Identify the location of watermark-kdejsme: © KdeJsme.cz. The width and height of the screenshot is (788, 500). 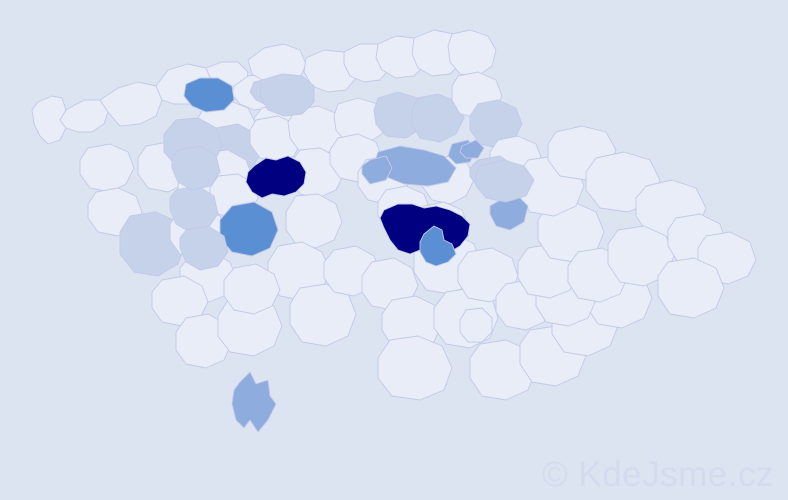
(657, 474).